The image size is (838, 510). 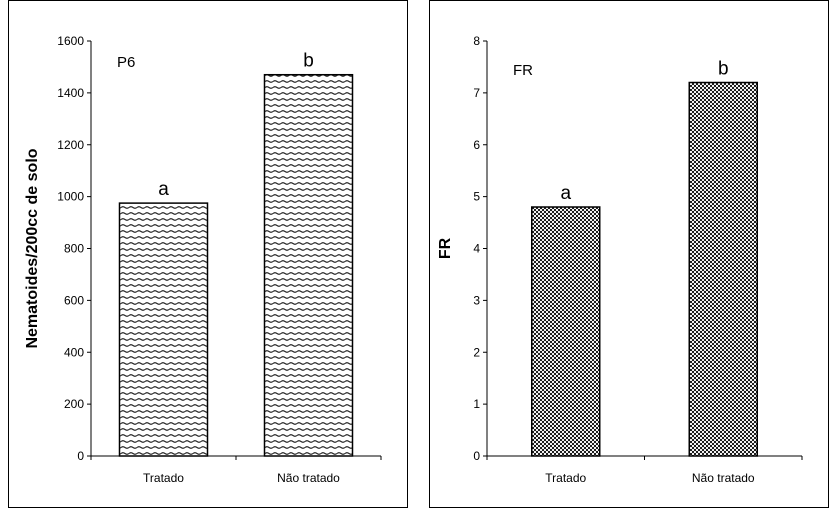 I want to click on y-axis-label: FR, so click(x=445, y=248).